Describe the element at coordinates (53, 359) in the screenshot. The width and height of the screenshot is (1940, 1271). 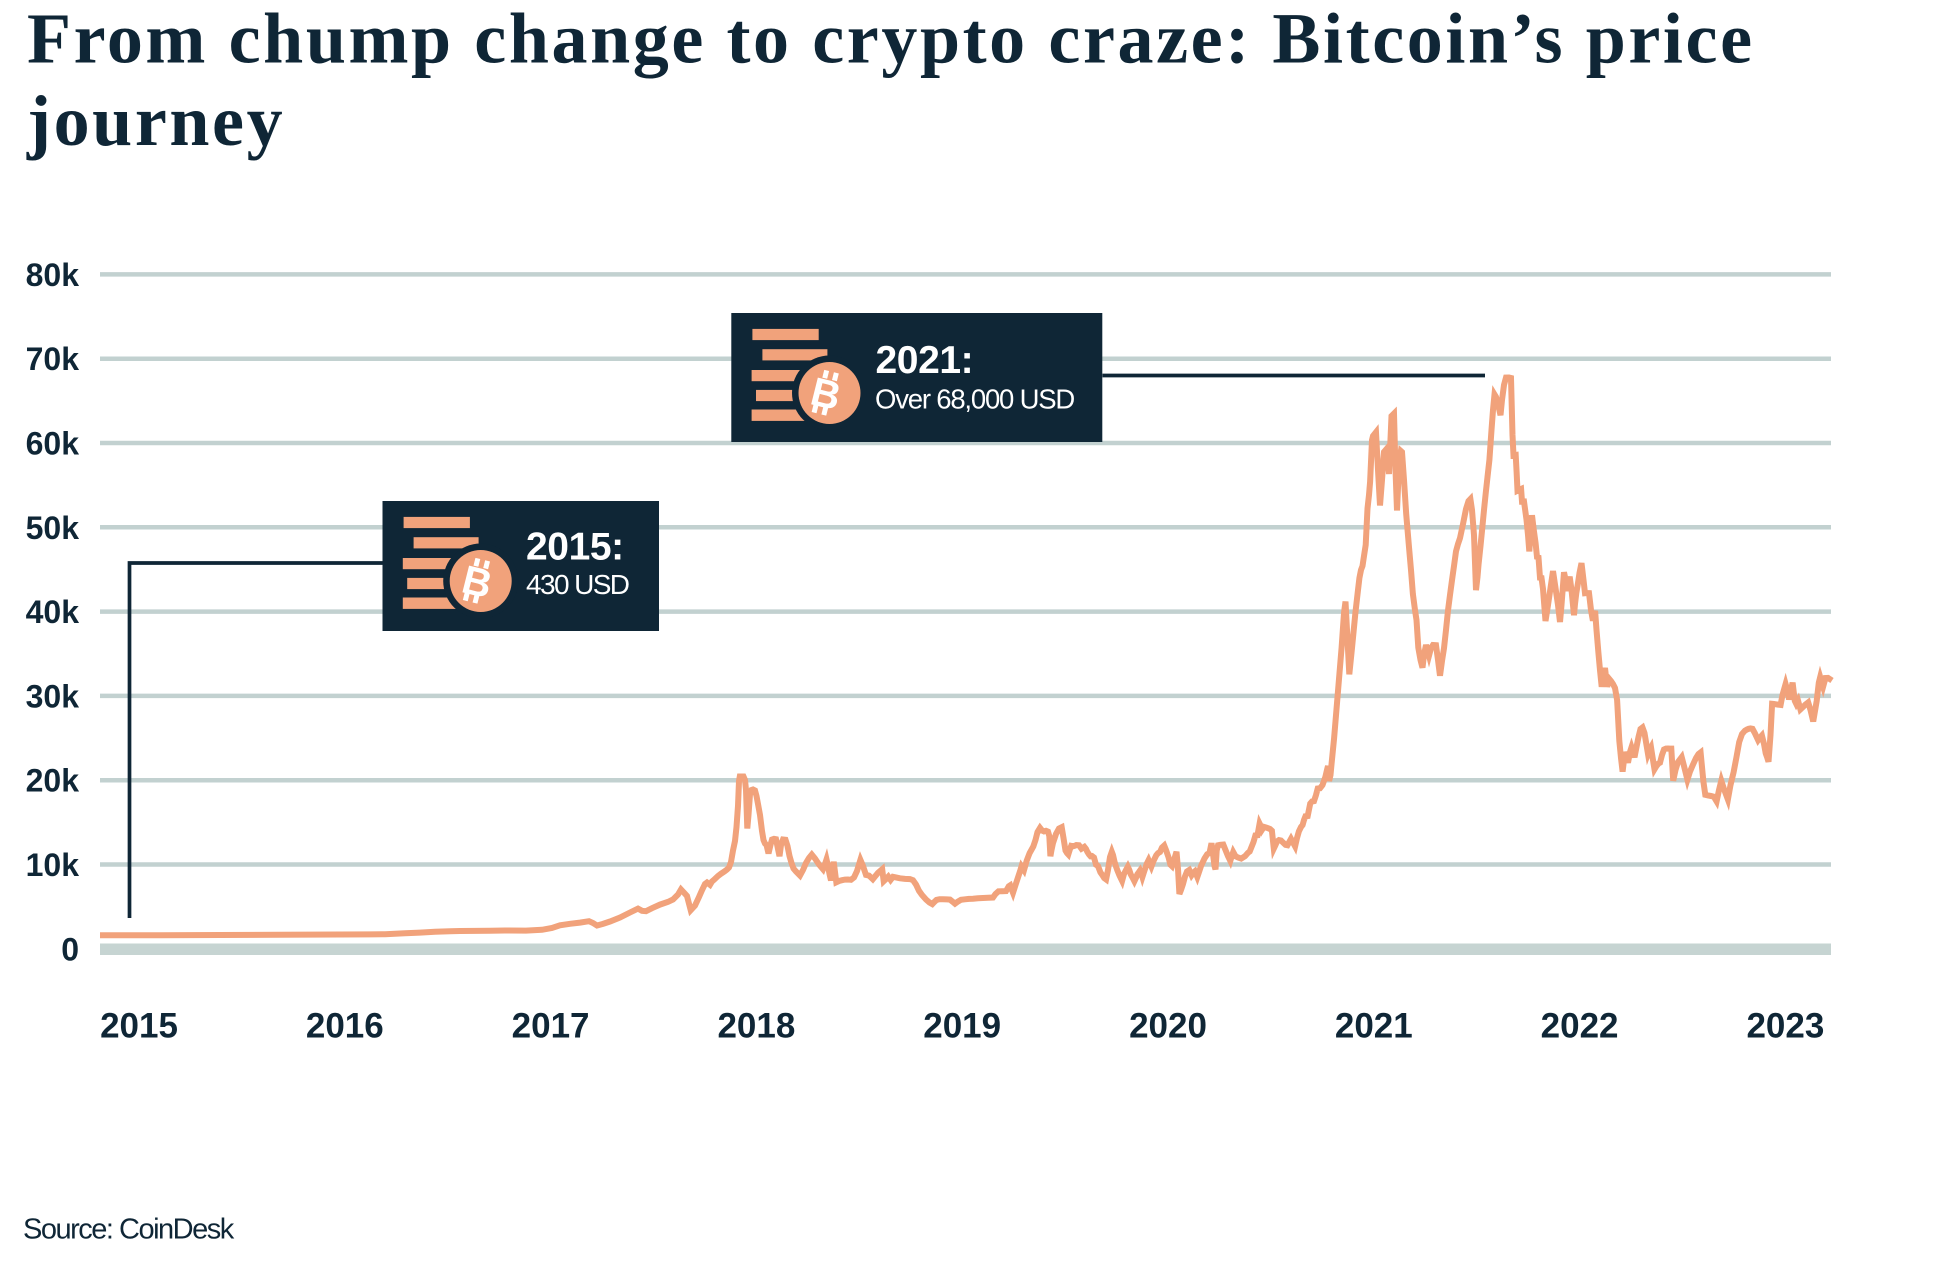
I see `svg-text: 70k` at that location.